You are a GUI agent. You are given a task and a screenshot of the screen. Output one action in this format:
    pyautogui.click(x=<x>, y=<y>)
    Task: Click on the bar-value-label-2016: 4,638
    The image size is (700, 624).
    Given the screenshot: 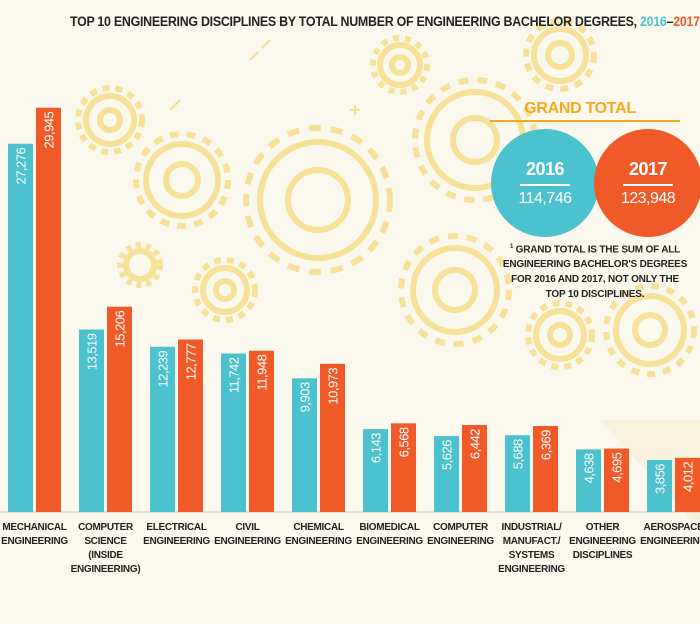 What is the action you would take?
    pyautogui.click(x=589, y=468)
    